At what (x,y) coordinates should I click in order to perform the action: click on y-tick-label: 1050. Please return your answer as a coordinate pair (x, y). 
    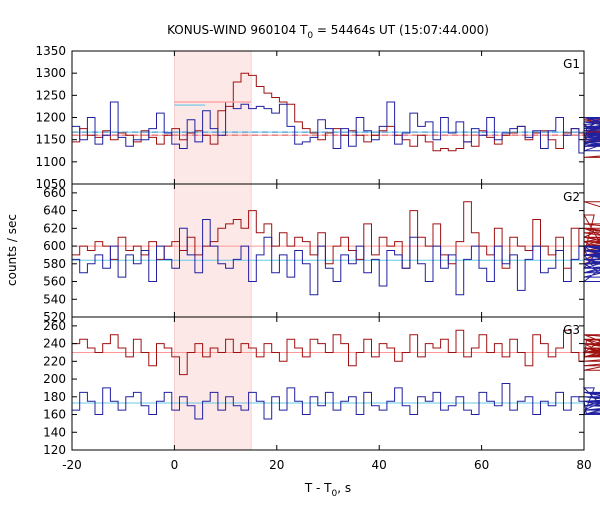
    Looking at the image, I should click on (50, 184).